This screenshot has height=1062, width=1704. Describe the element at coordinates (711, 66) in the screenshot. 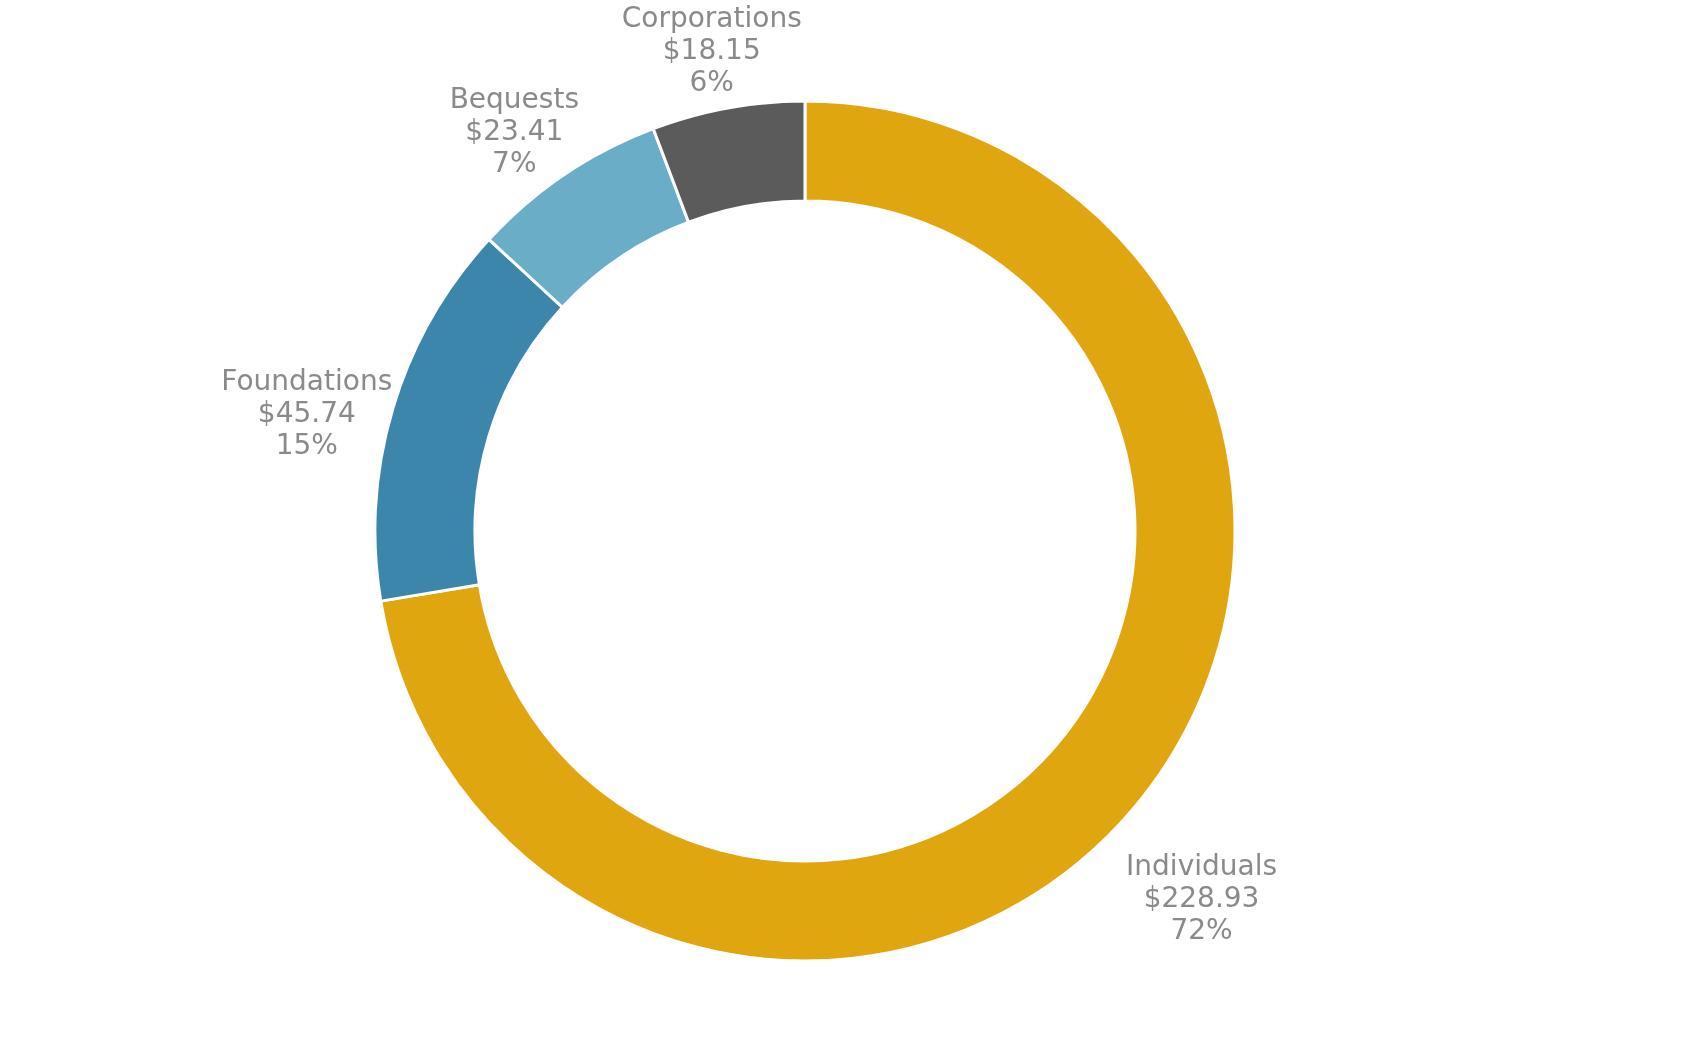

I see `data-label: $18.15 6%` at that location.